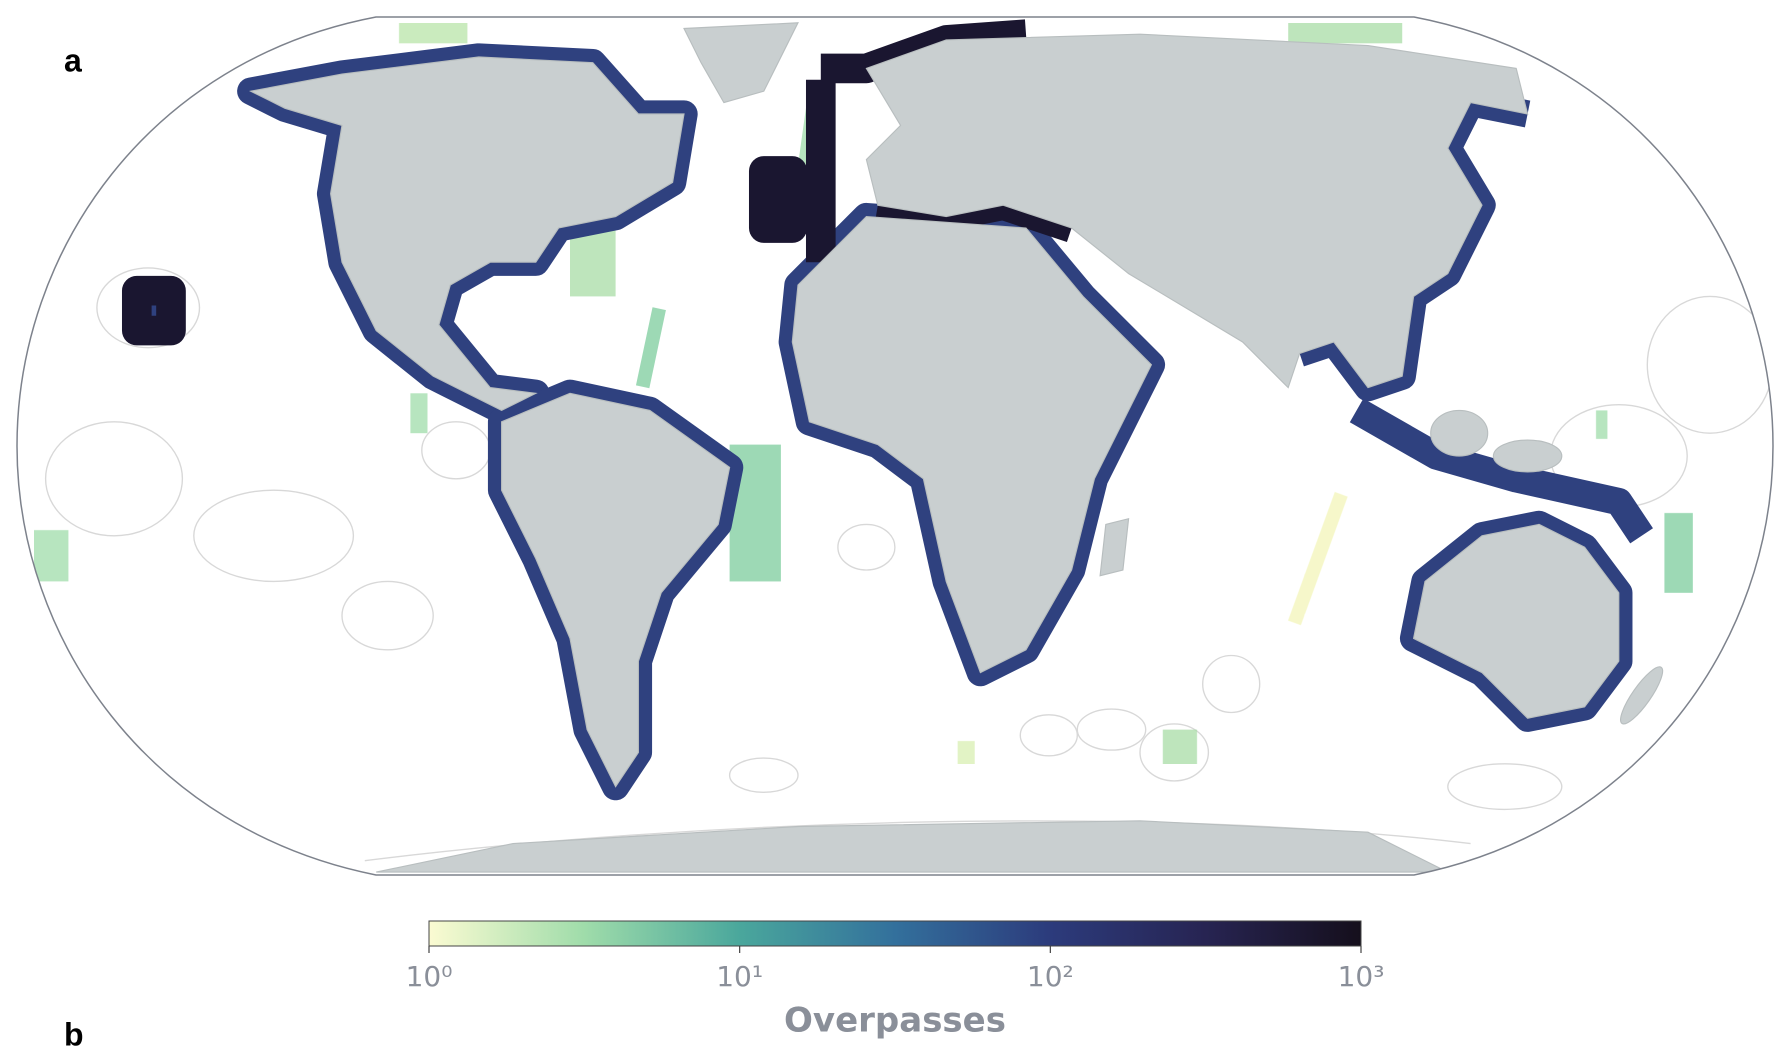  I want to click on colorbar-label: Overpasses, so click(895, 1021).